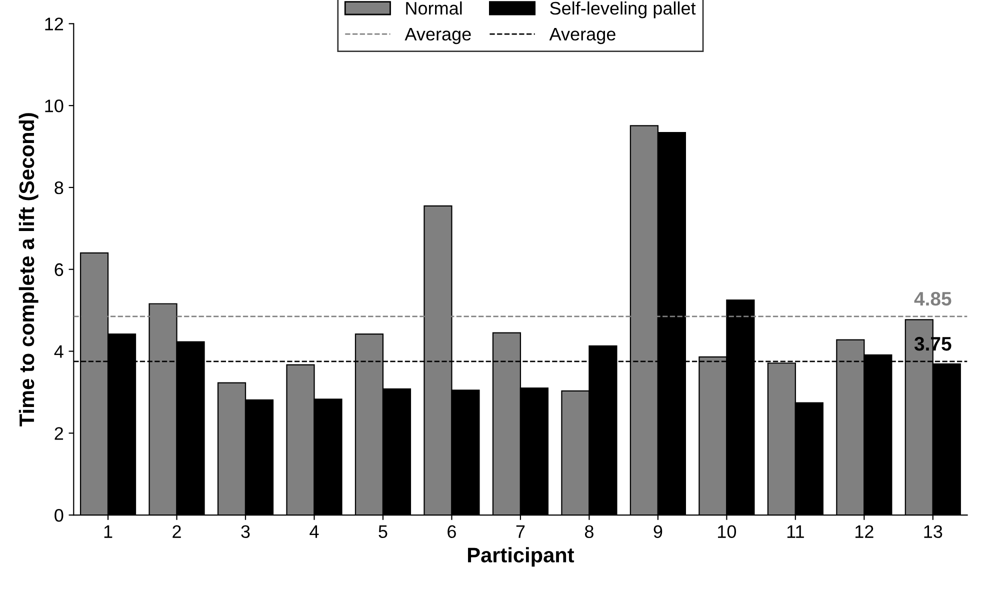 This screenshot has width=982, height=592. Describe the element at coordinates (864, 531) in the screenshot. I see `x-tick-label: 12` at that location.